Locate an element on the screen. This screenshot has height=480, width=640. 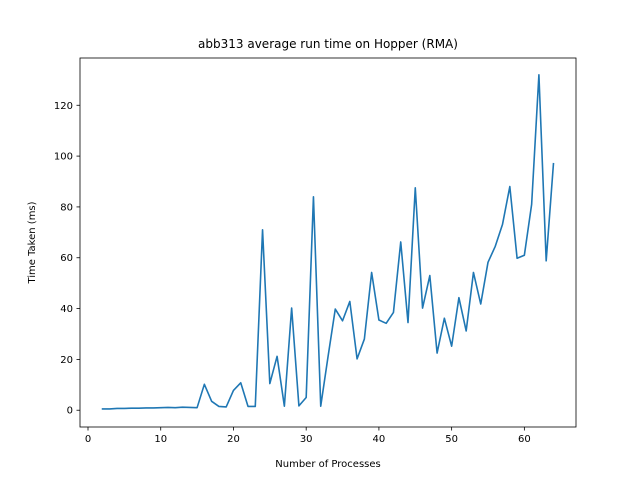
x-tick-label: 10 is located at coordinates (160, 439).